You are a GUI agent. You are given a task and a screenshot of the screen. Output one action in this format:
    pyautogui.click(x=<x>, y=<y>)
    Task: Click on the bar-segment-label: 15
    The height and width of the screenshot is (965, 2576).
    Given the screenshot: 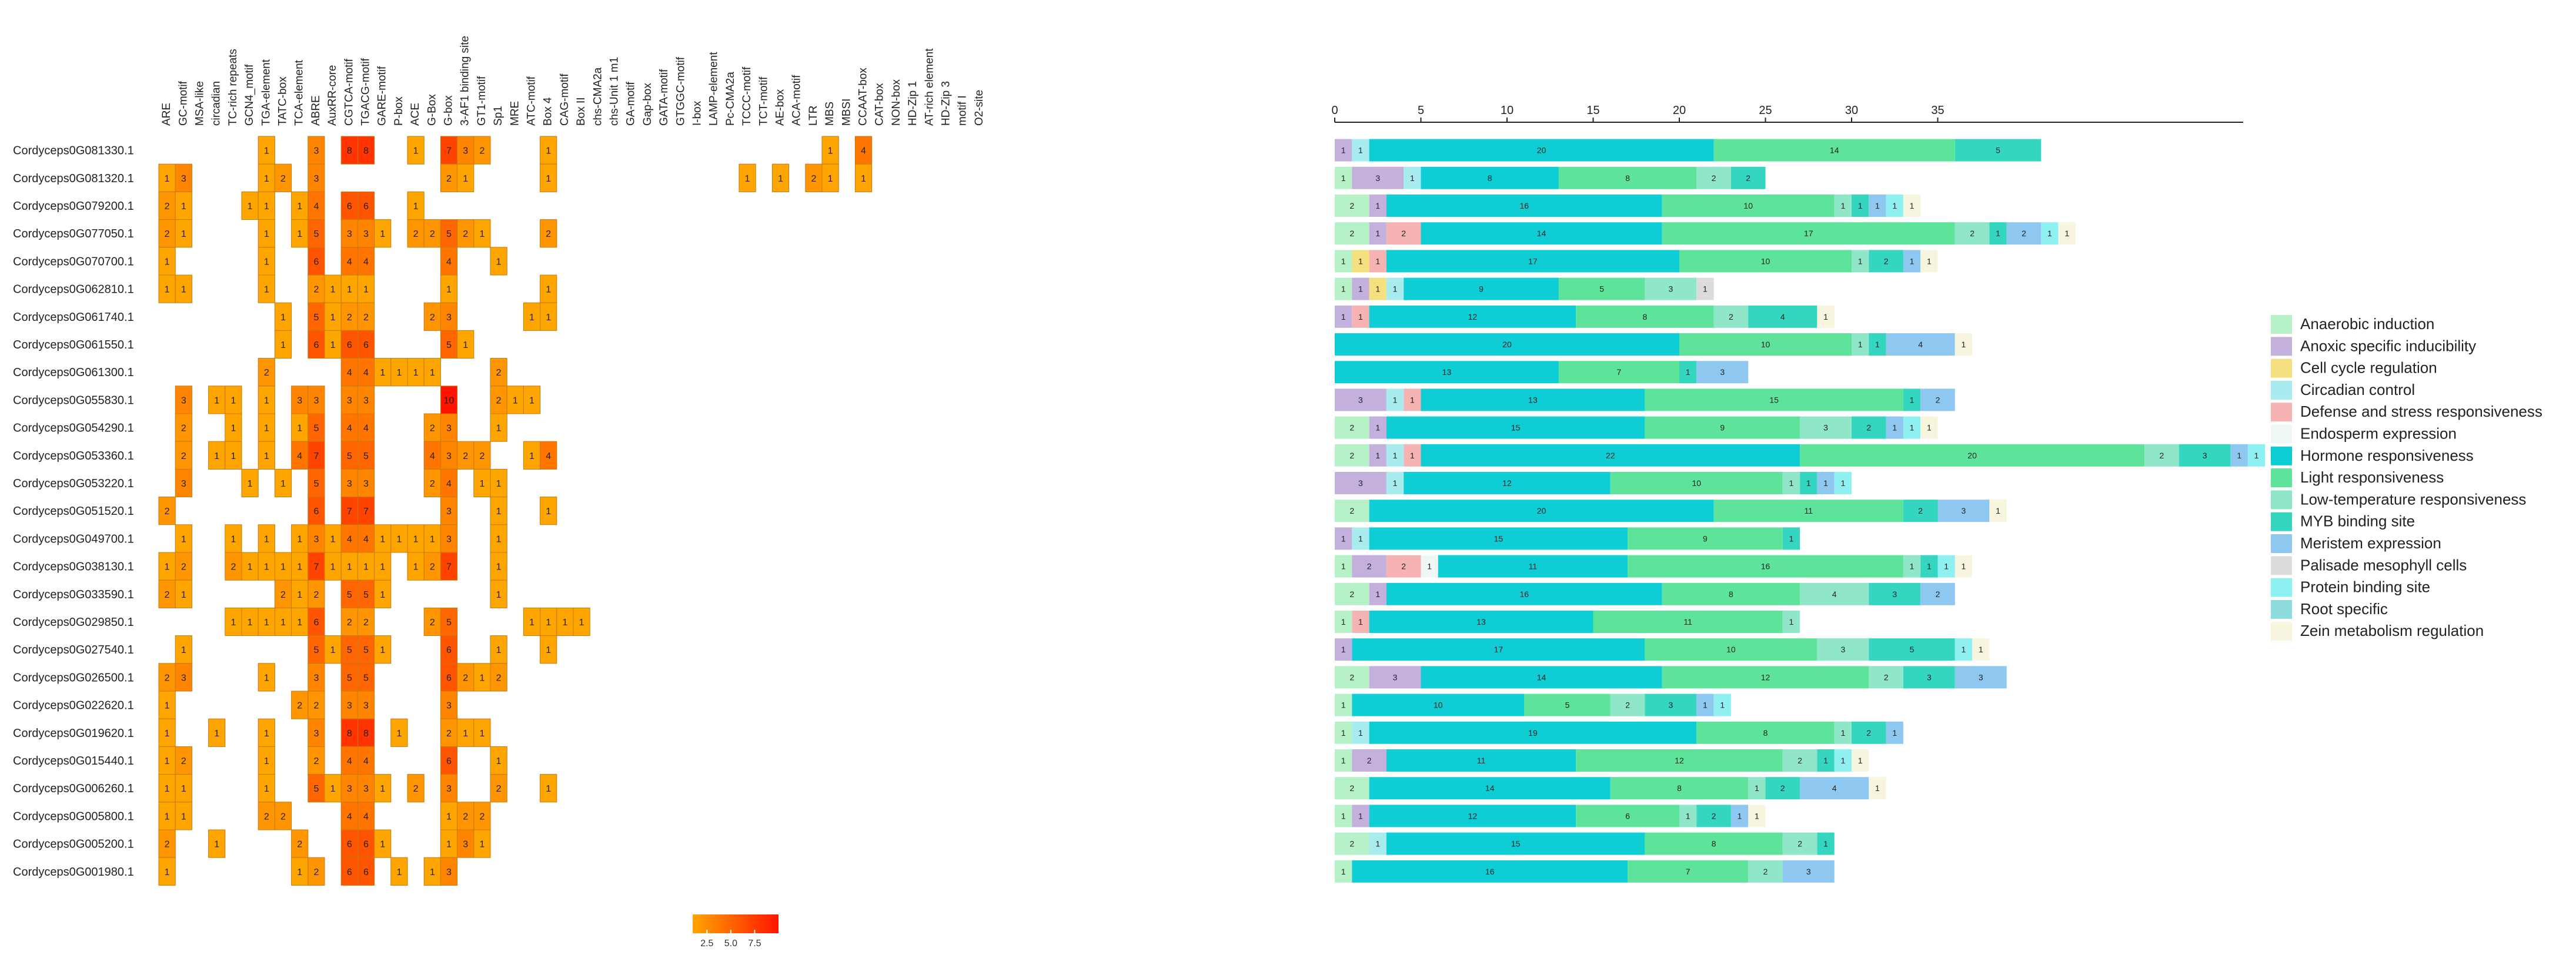 What is the action you would take?
    pyautogui.click(x=1774, y=399)
    